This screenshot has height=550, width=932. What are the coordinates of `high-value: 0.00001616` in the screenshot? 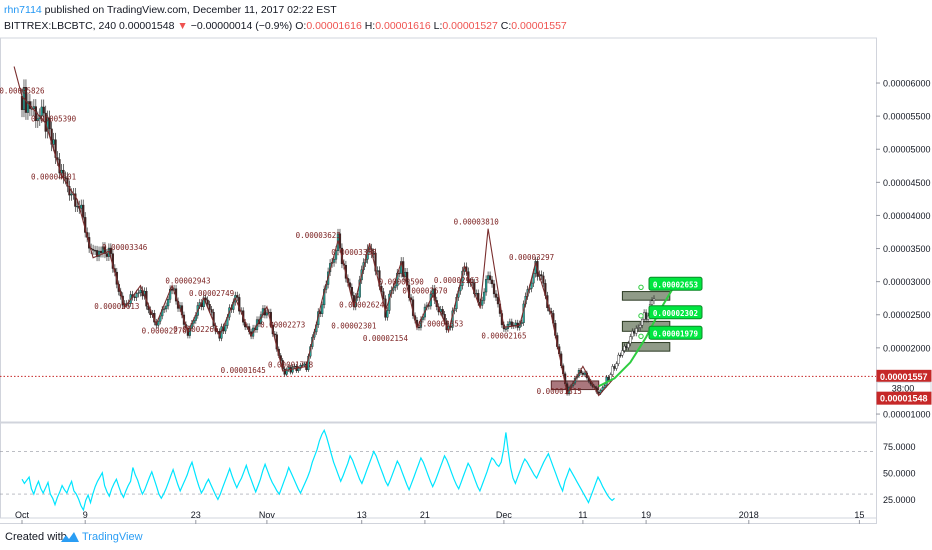 It's located at (403, 26).